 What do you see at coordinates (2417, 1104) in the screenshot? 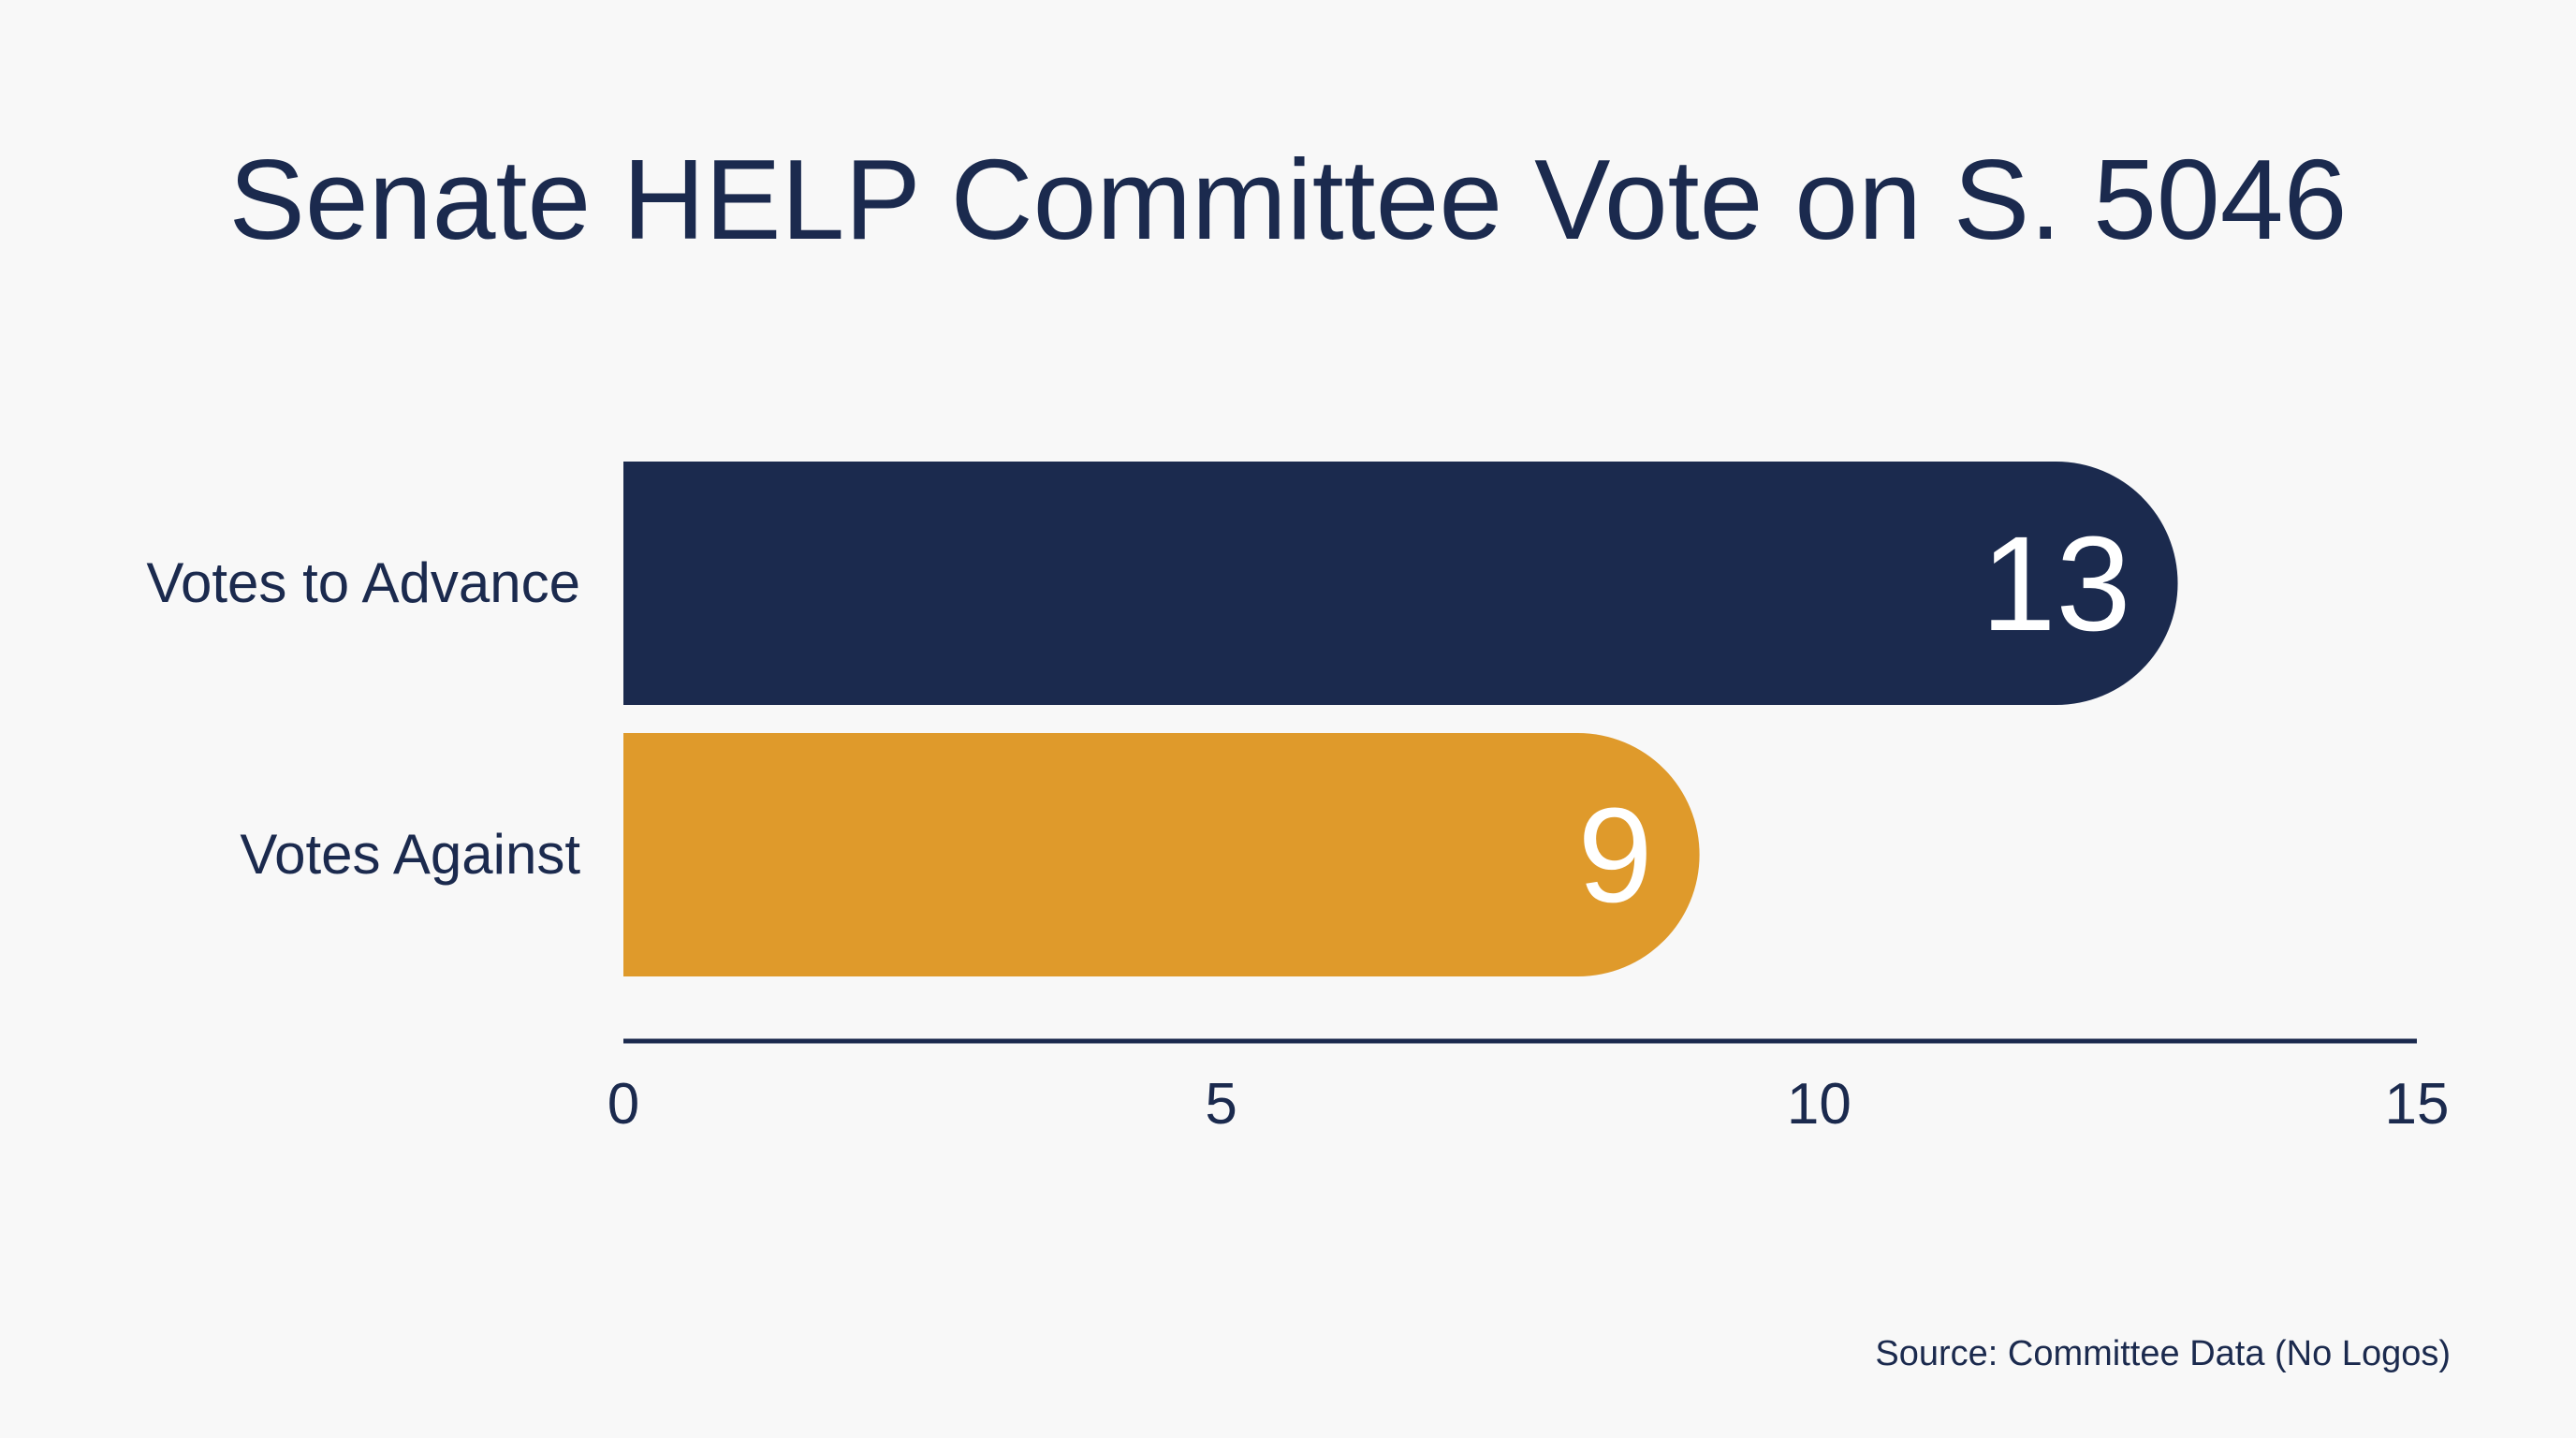
I see `x-tick-label: 15` at bounding box center [2417, 1104].